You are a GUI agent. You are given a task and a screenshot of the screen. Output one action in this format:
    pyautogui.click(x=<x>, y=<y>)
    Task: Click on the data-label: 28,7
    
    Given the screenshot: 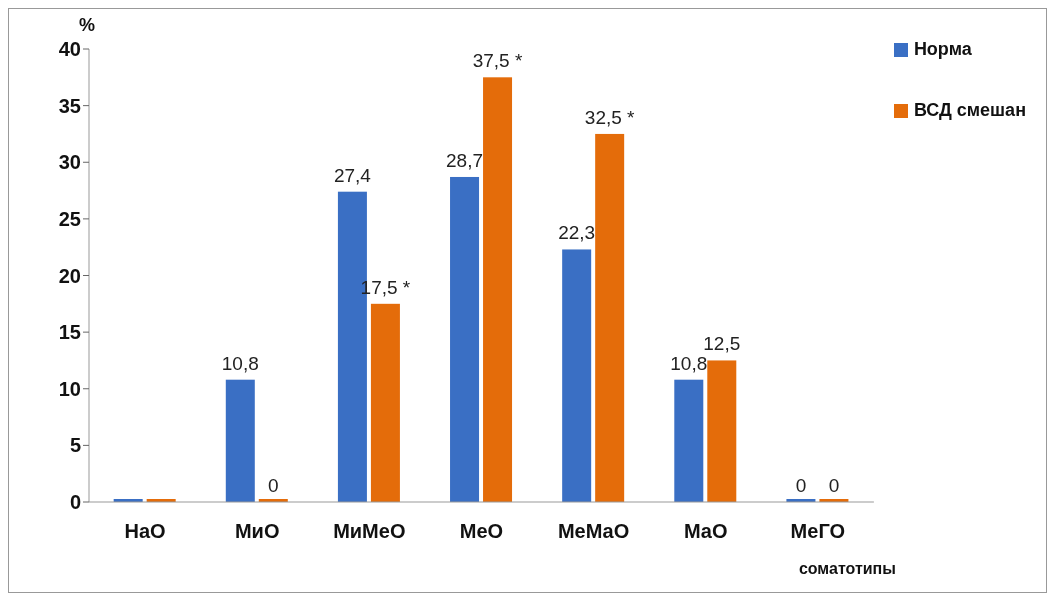 What is the action you would take?
    pyautogui.click(x=465, y=160)
    